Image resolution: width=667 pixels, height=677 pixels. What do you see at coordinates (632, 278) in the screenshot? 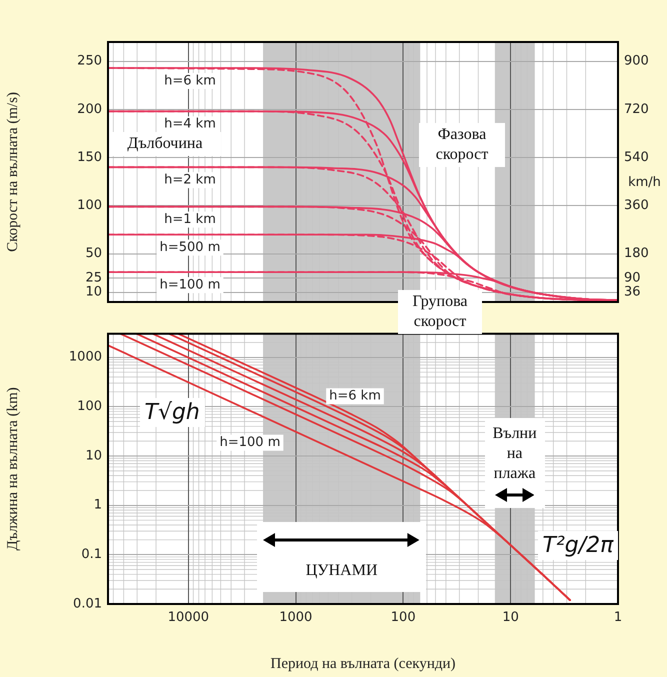
I see `y2-tick-label: 90` at bounding box center [632, 278].